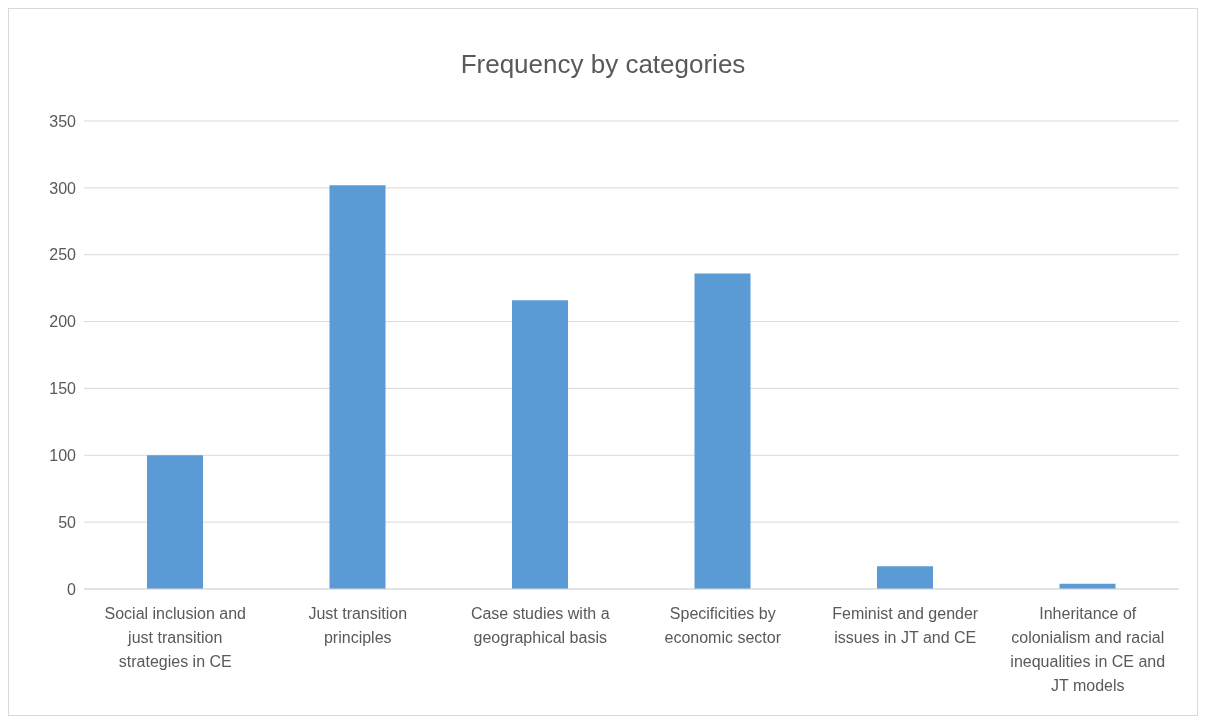 The height and width of the screenshot is (724, 1206). Describe the element at coordinates (63, 121) in the screenshot. I see `y-tick-label: 350` at that location.